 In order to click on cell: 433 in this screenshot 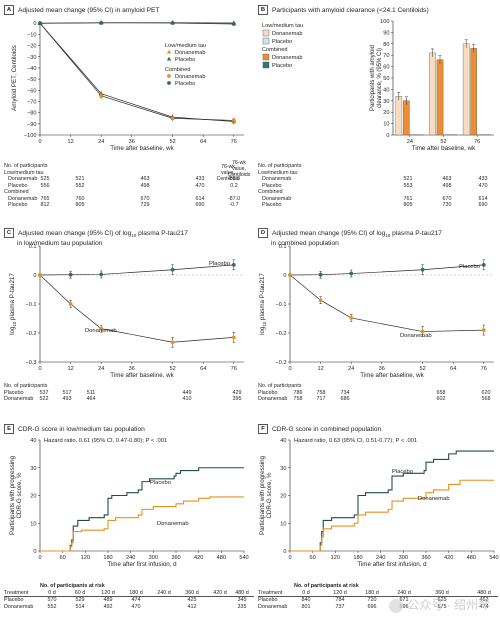, I will do `click(200, 179)`.